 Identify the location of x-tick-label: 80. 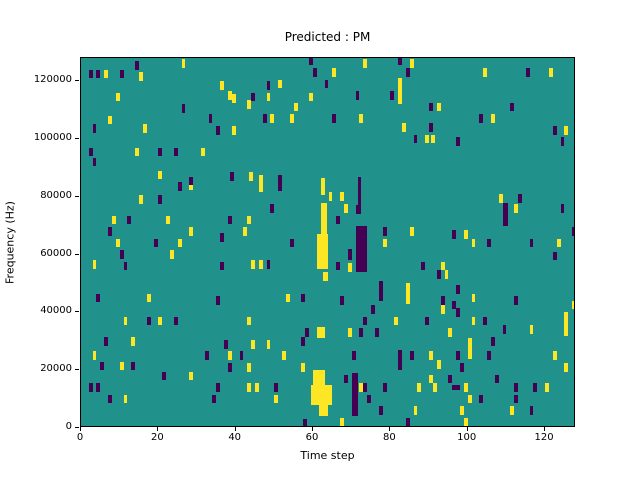
(389, 437).